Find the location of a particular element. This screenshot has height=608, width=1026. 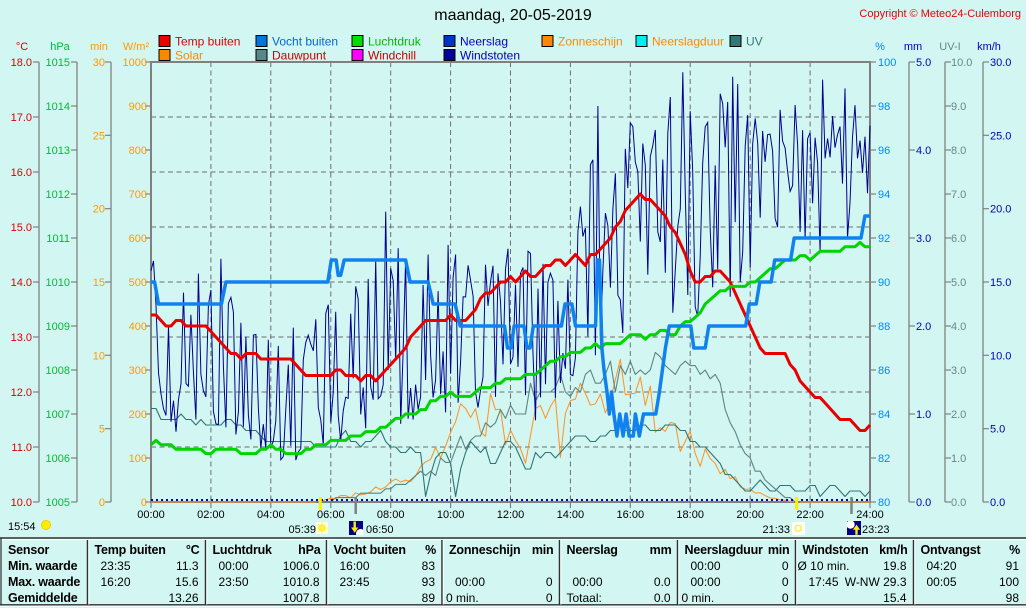

svg-text: 9.0 is located at coordinates (958, 107).